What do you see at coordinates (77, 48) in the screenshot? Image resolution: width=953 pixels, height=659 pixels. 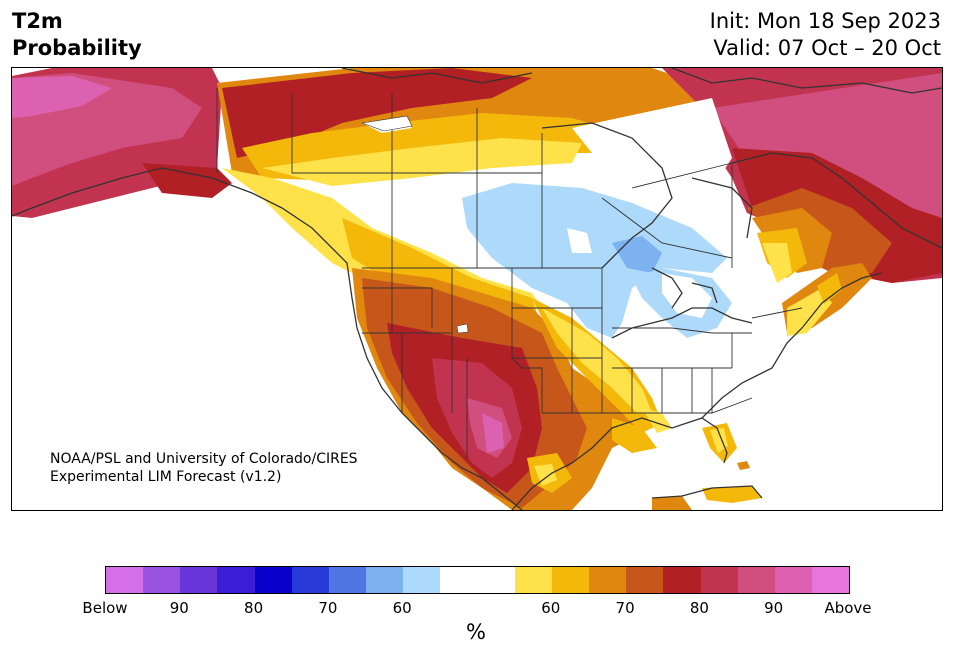 I see `title-line-2: Probability` at bounding box center [77, 48].